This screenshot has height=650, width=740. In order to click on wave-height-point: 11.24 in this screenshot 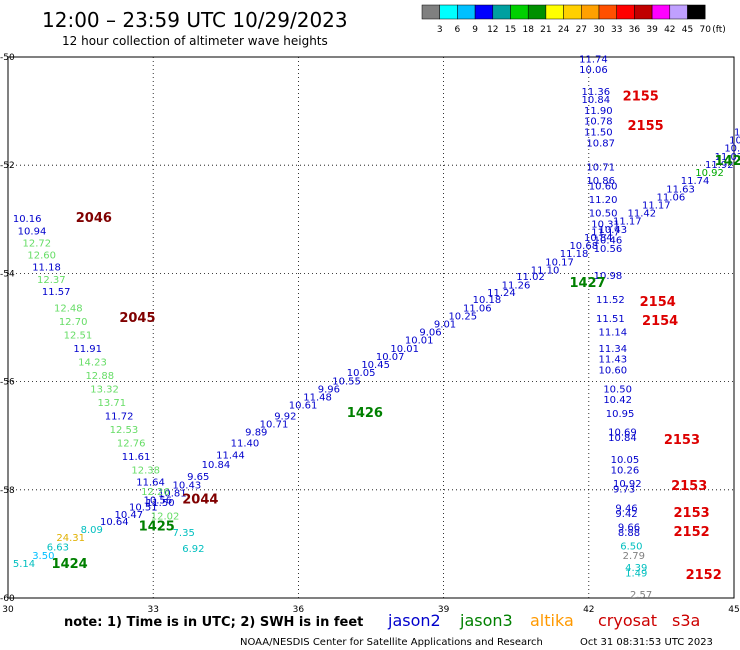, I will do `click(501, 293)`.